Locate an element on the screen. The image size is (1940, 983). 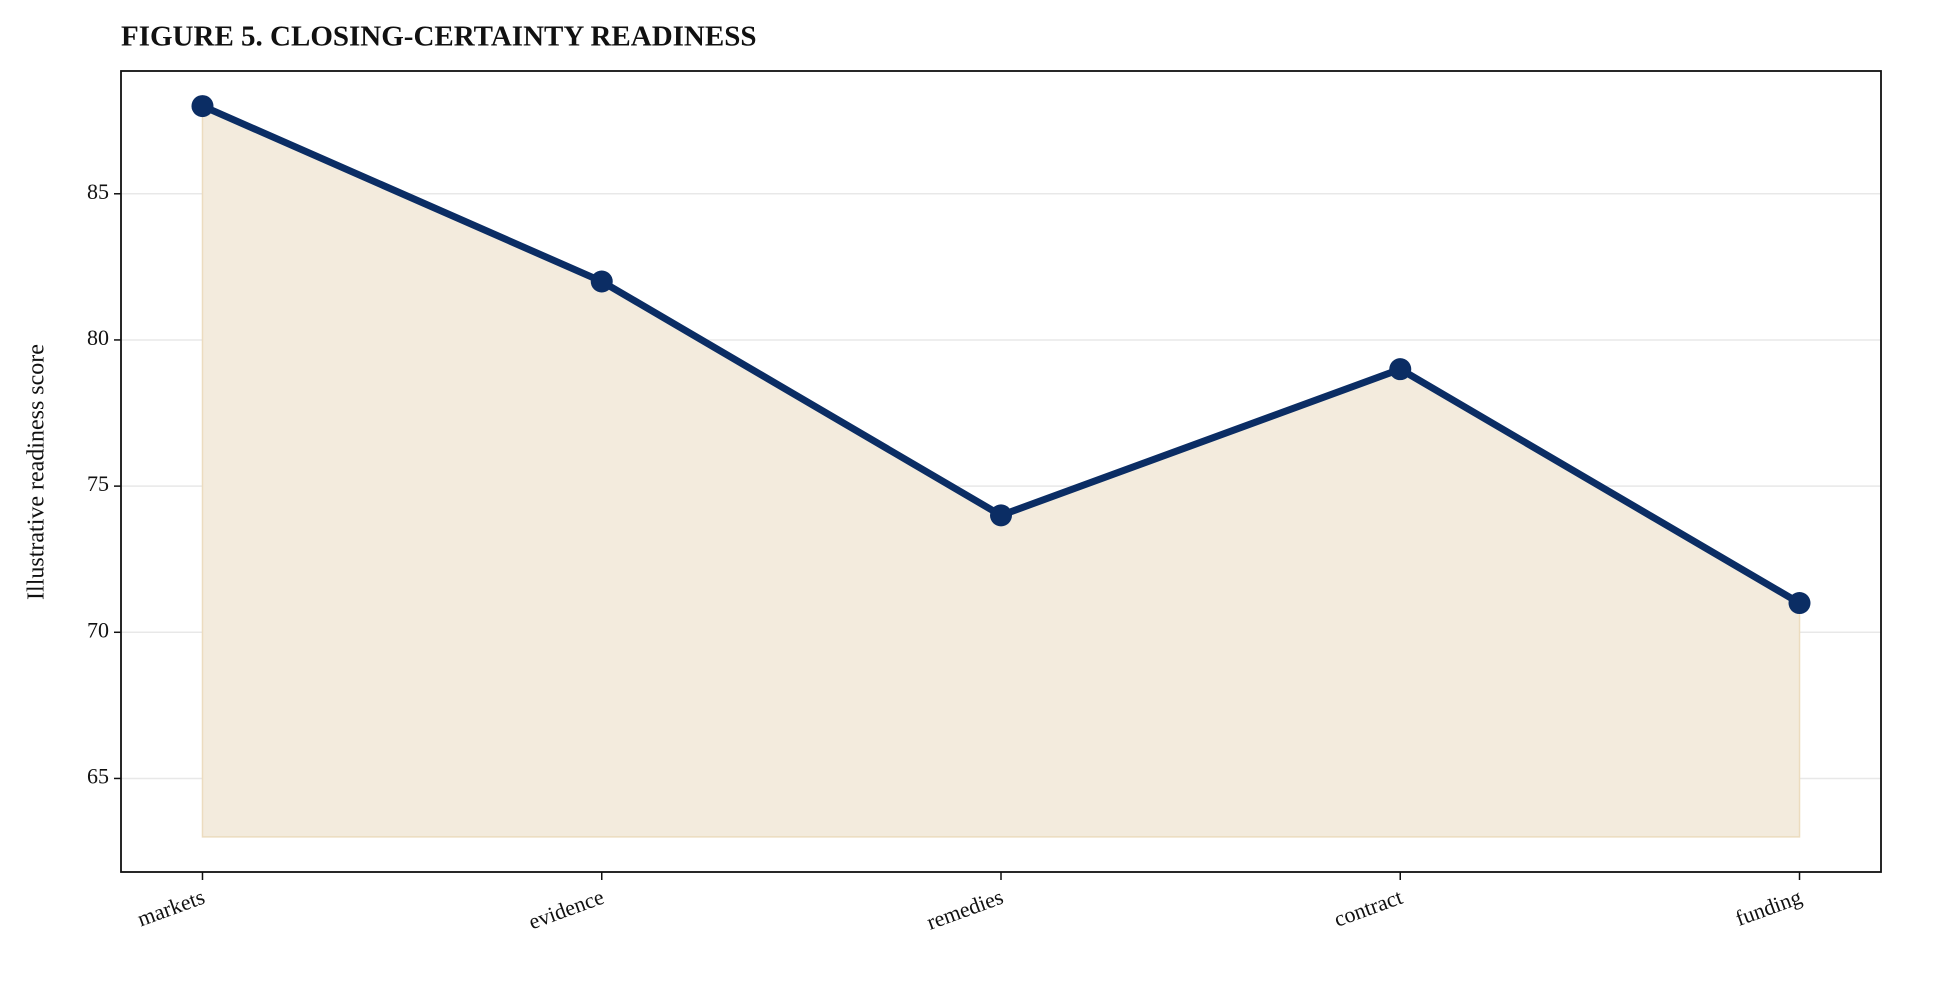
x-tick-label: contract is located at coordinates (1368, 908).